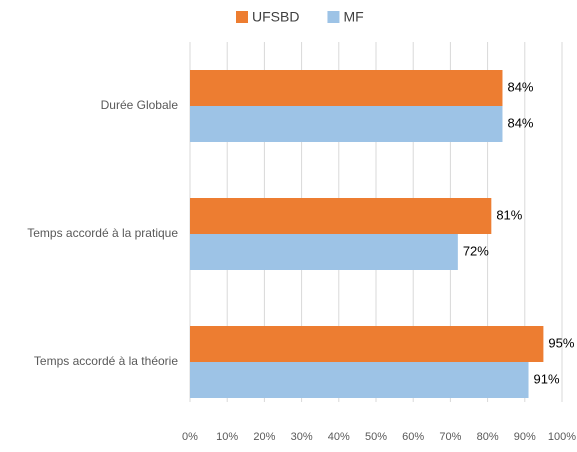 The height and width of the screenshot is (452, 577). I want to click on x-tick-label: 70%, so click(450, 437).